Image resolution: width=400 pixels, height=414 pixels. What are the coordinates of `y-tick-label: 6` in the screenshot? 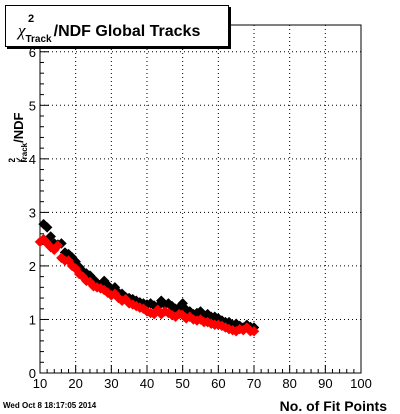 It's located at (32, 52).